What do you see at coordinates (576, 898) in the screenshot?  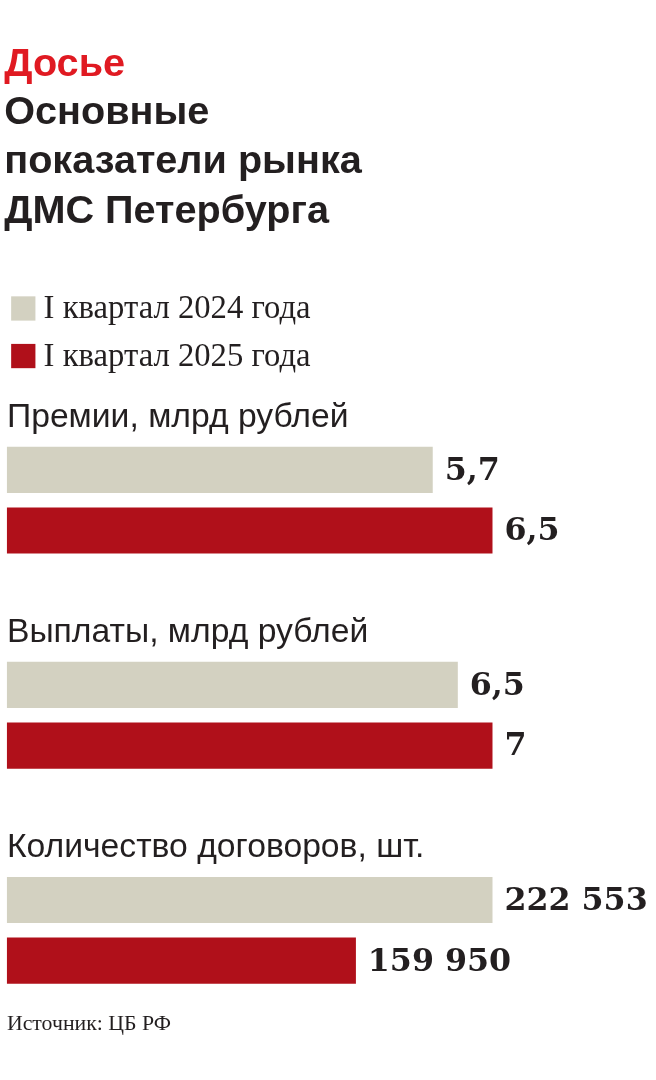 I see `data-label: 222 553` at bounding box center [576, 898].